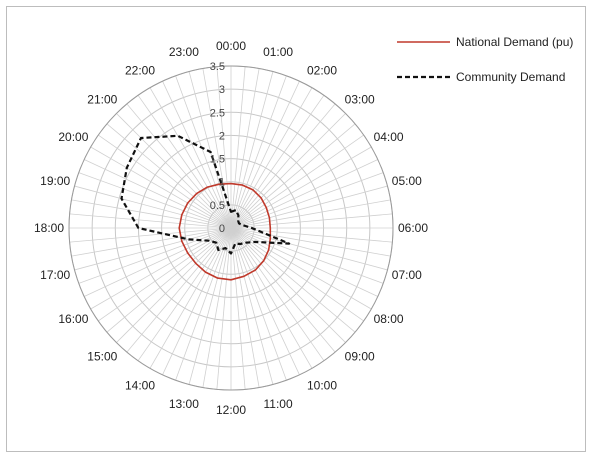  What do you see at coordinates (73, 319) in the screenshot?
I see `hour-label: 16:00` at bounding box center [73, 319].